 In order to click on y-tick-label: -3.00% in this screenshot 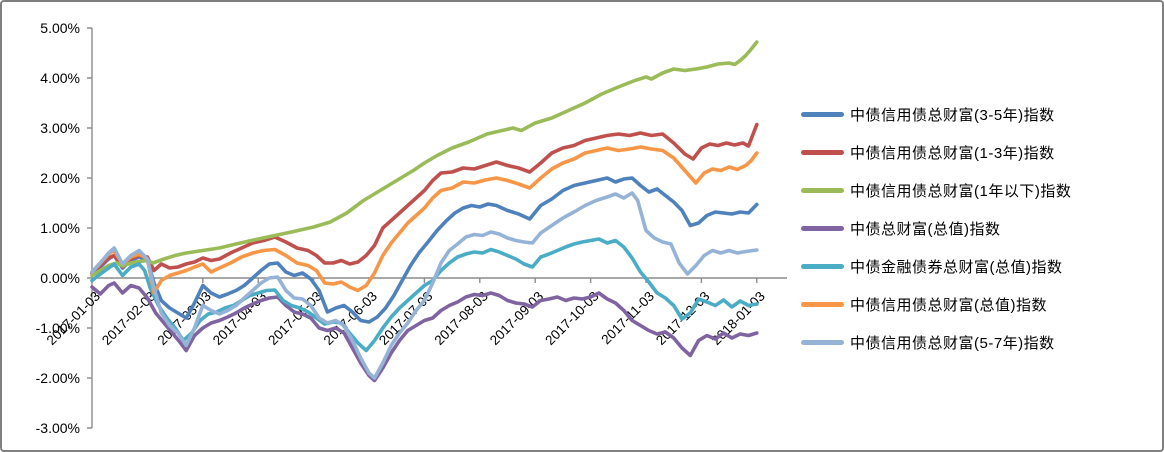, I will do `click(58, 428)`.